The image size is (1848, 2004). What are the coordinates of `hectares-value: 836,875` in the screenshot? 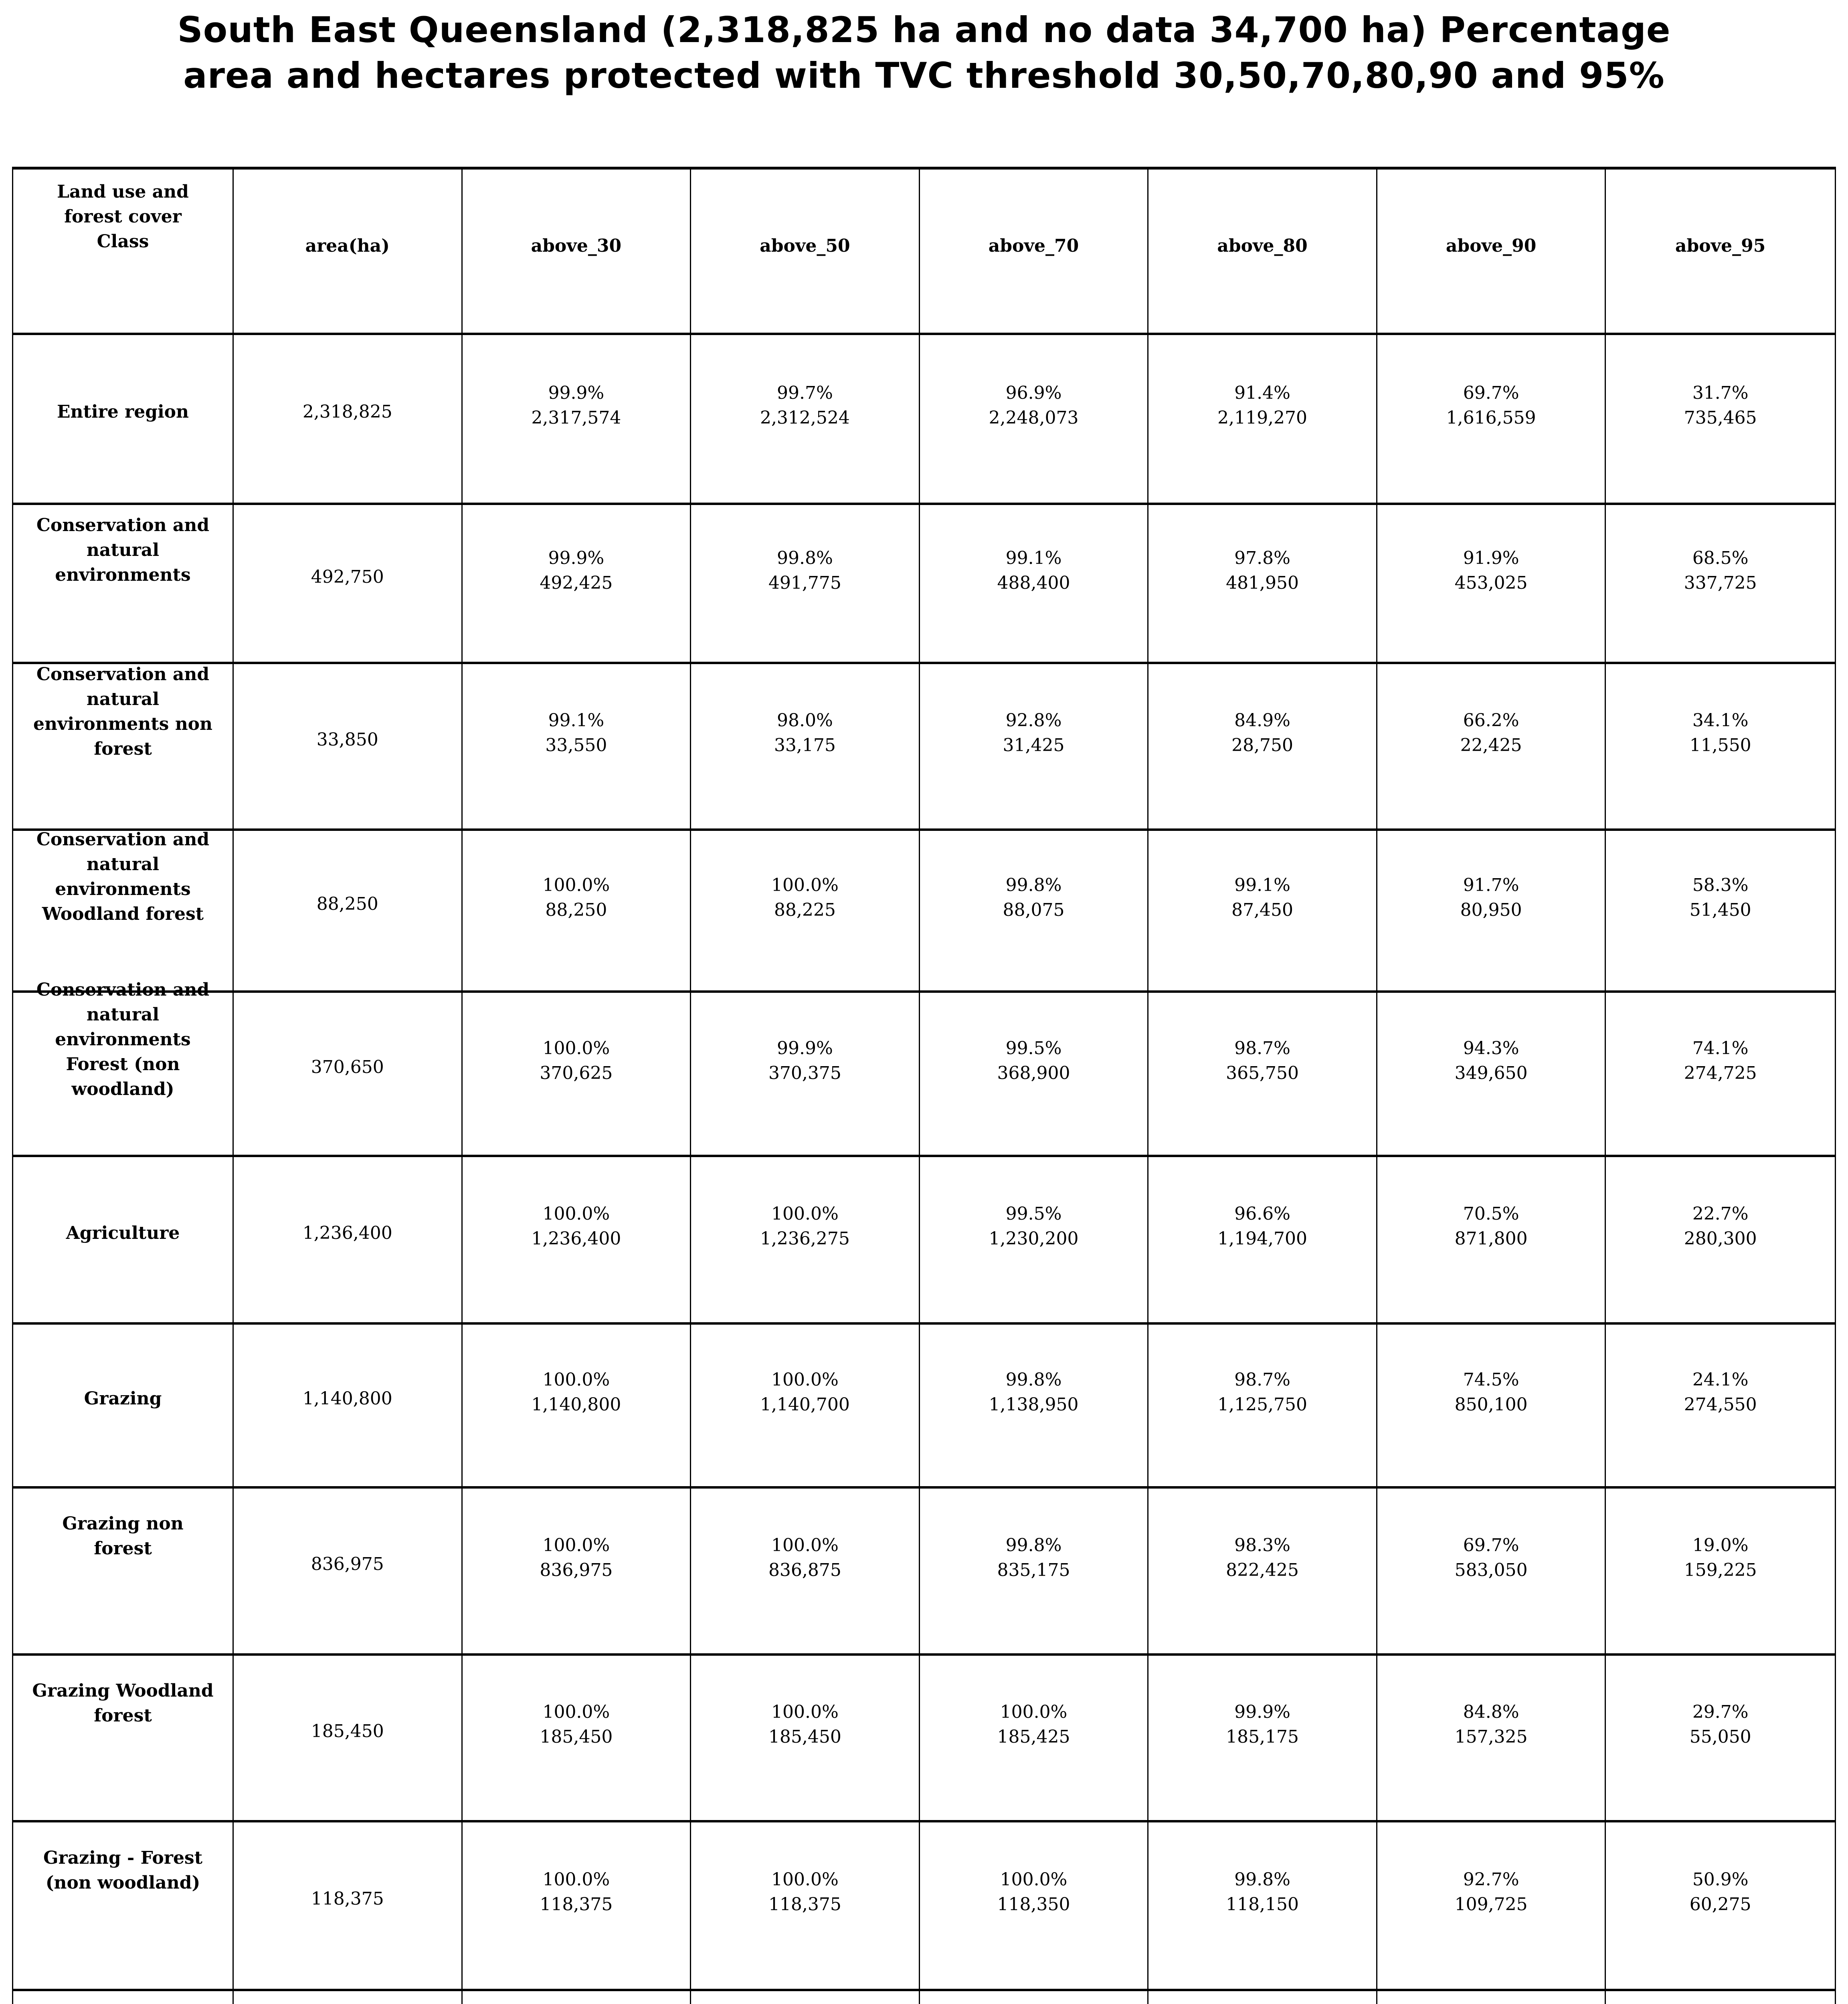 It's located at (804, 1570).